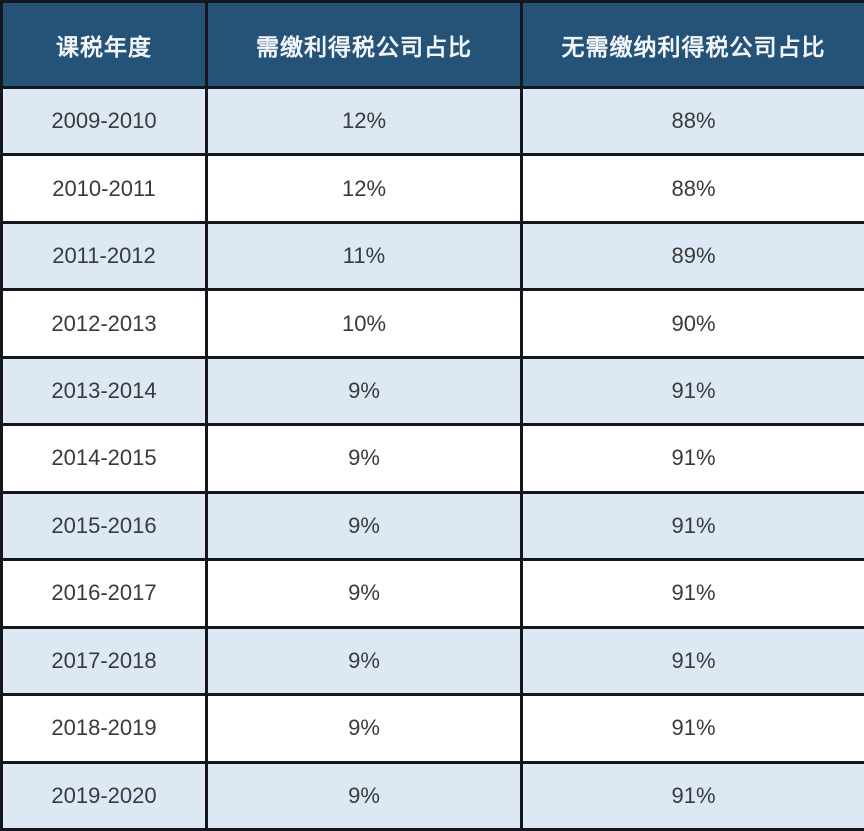  Describe the element at coordinates (104, 728) in the screenshot. I see `tax-year-cell: 2018-2019` at that location.